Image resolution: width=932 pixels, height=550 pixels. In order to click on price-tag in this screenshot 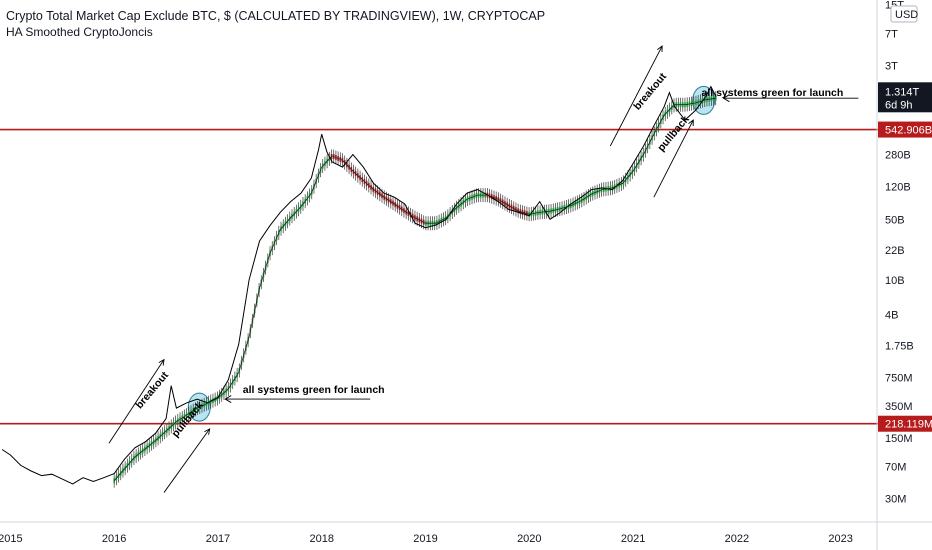, I will do `click(905, 97)`.